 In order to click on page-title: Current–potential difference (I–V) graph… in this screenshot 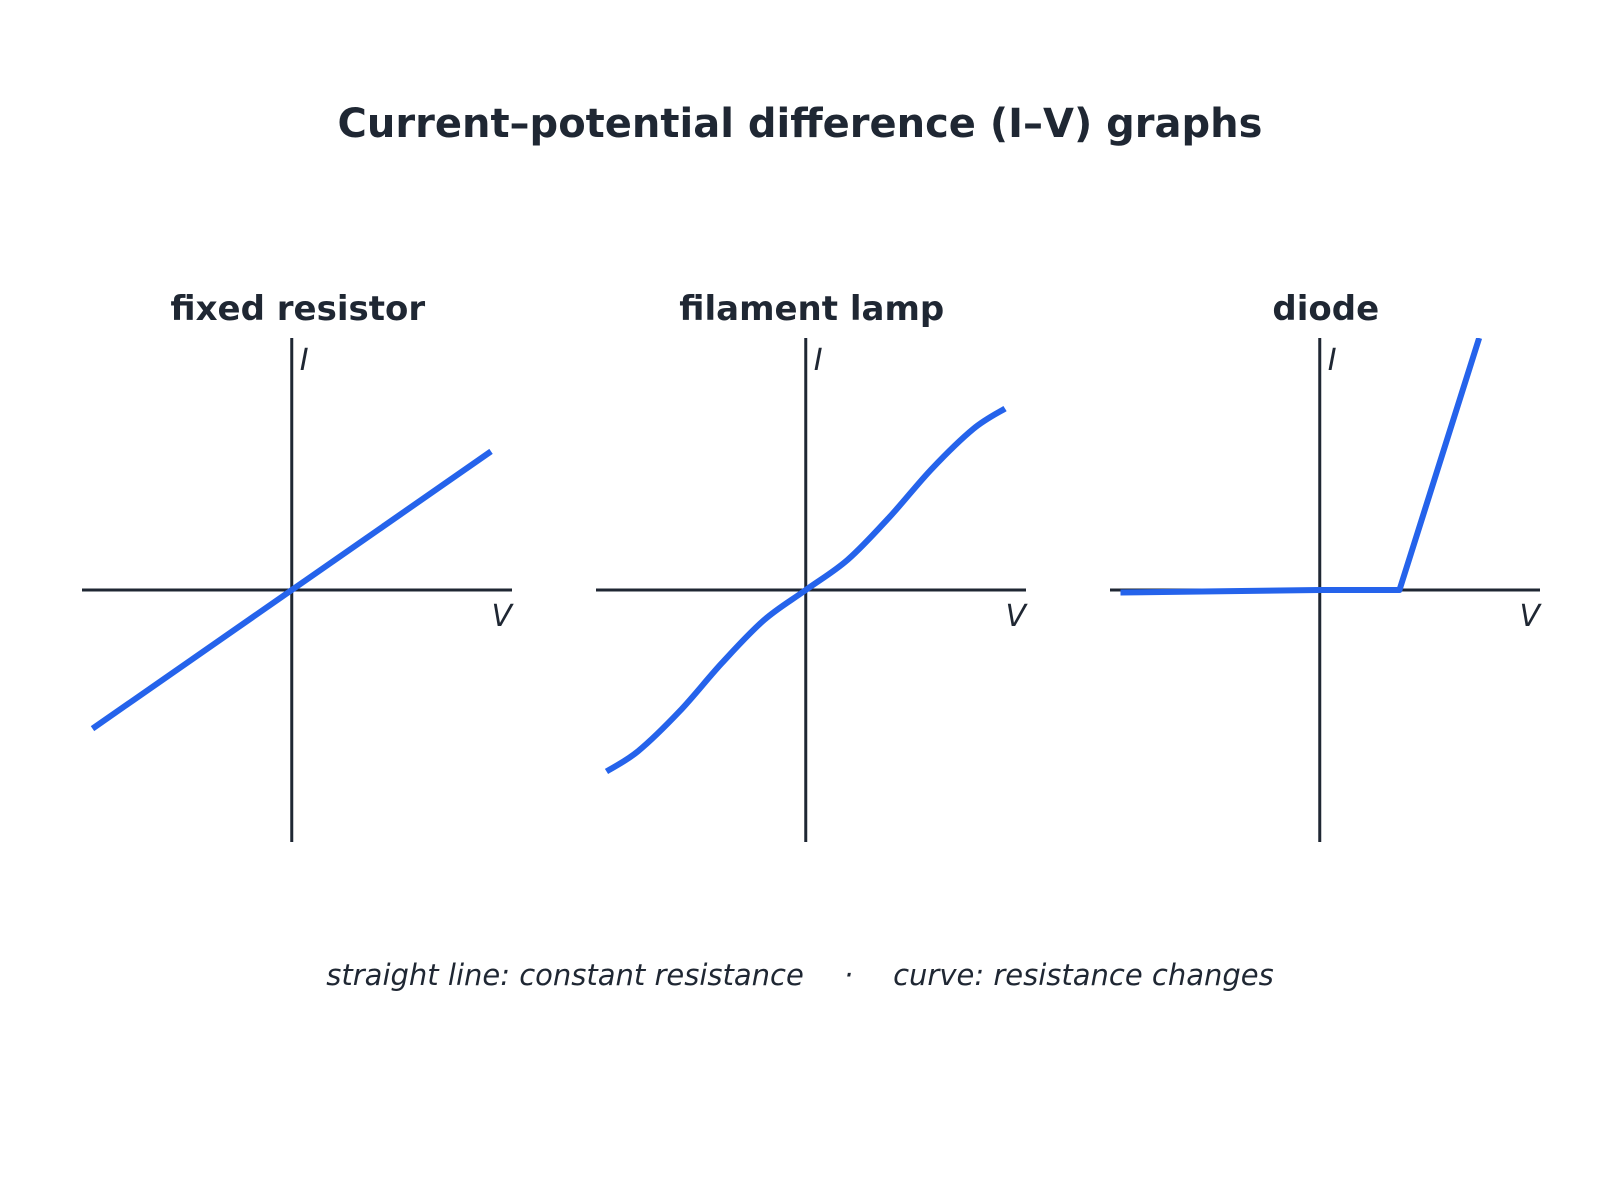, I will do `click(800, 124)`.